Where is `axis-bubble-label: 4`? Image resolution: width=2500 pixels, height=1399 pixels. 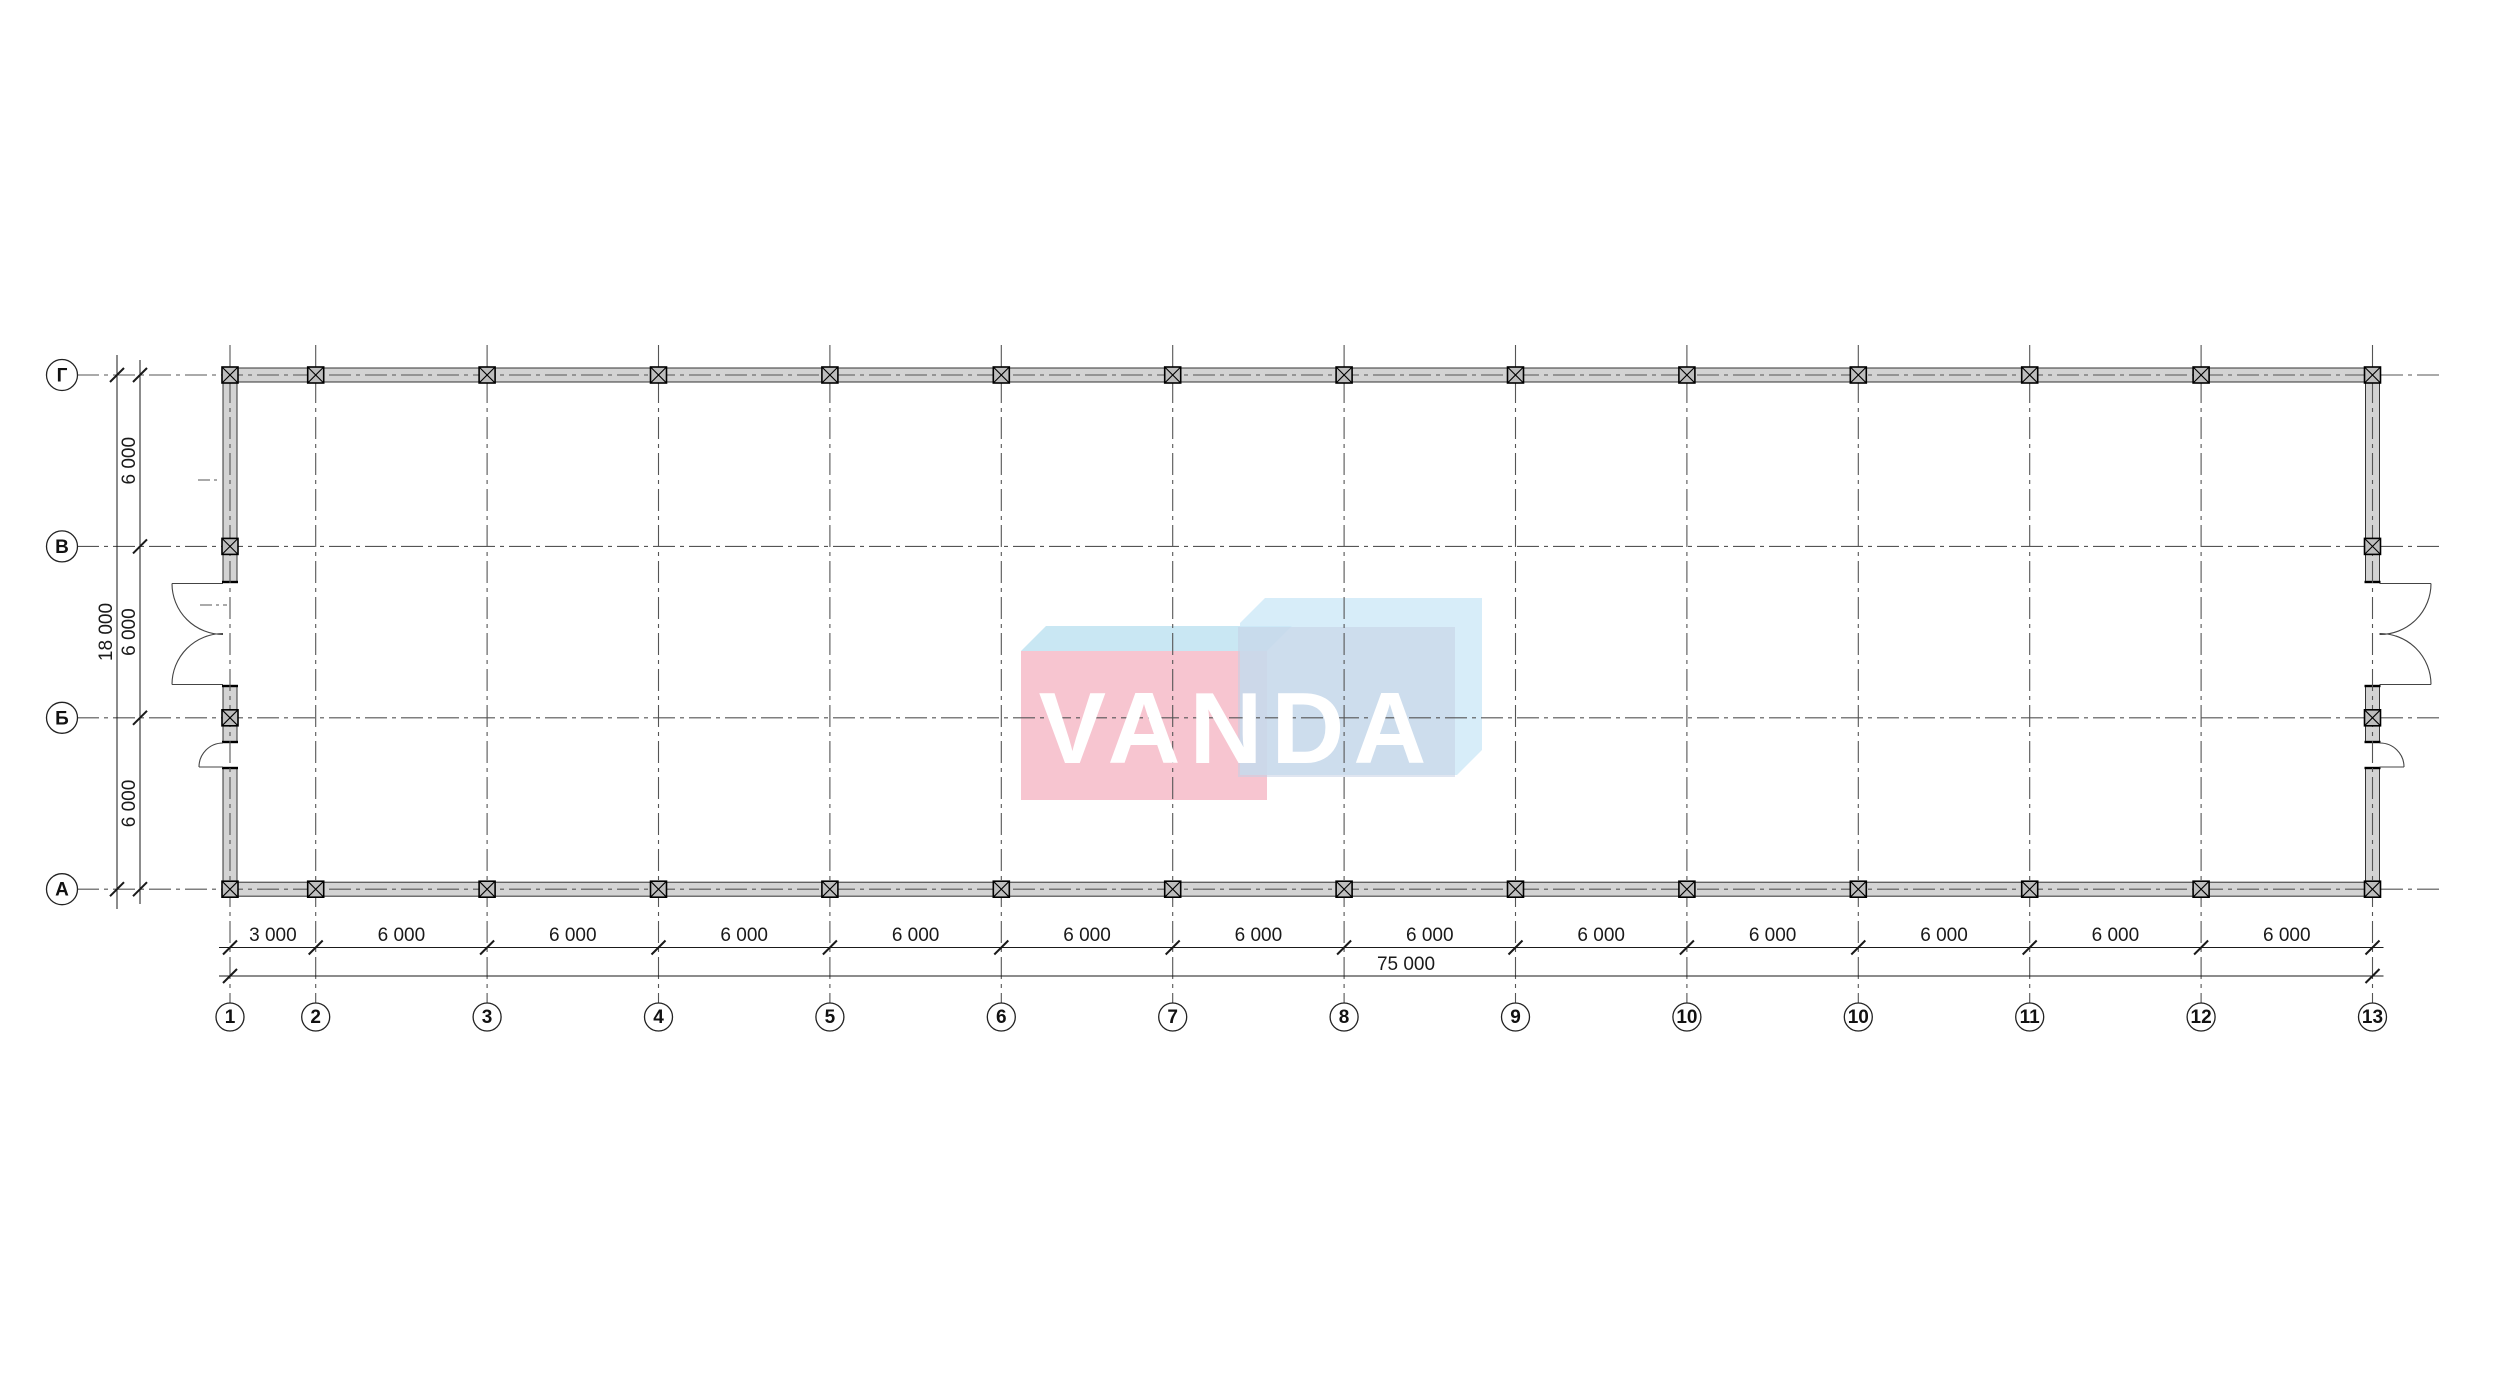 axis-bubble-label: 4 is located at coordinates (658, 1017).